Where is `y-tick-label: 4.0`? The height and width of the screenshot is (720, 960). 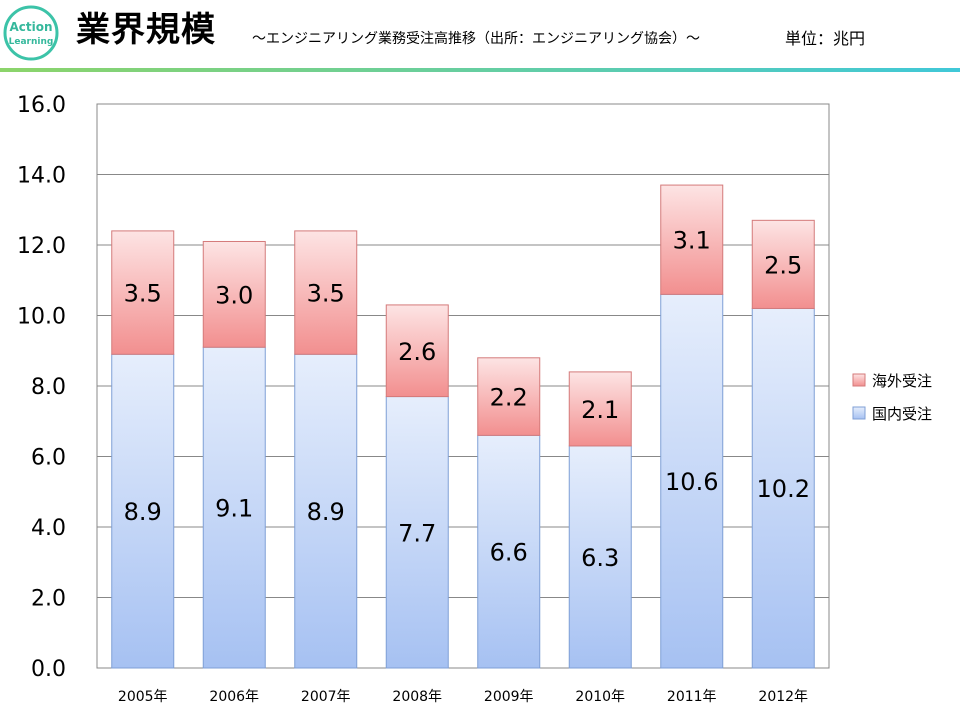
y-tick-label: 4.0 is located at coordinates (48, 528).